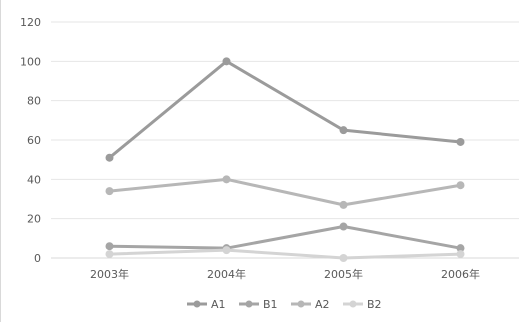 The image size is (524, 326). I want to click on legend-label: A2, so click(322, 304).